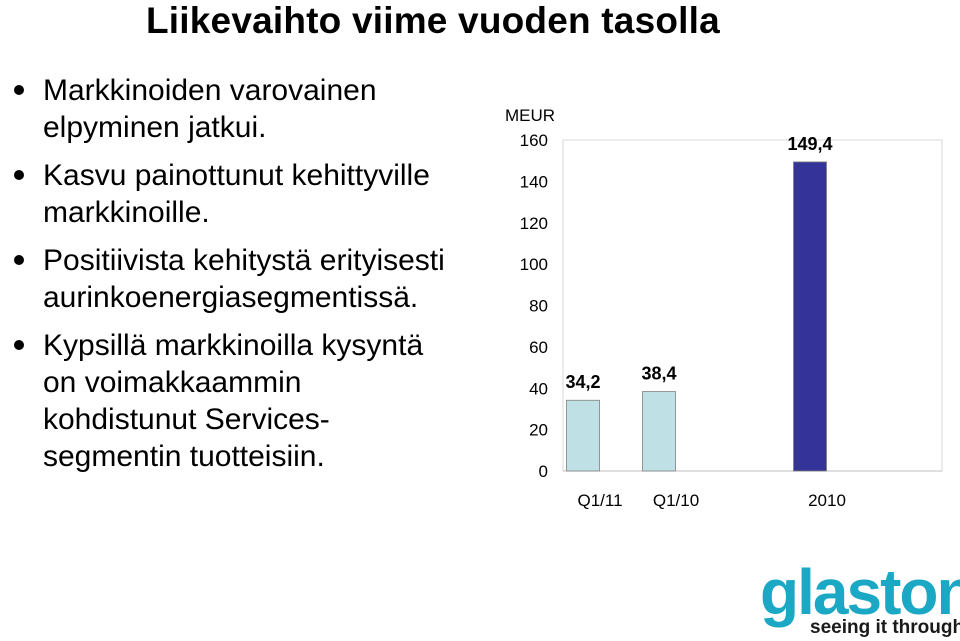 The height and width of the screenshot is (641, 960). I want to click on y-tick-label: 80, so click(538, 306).